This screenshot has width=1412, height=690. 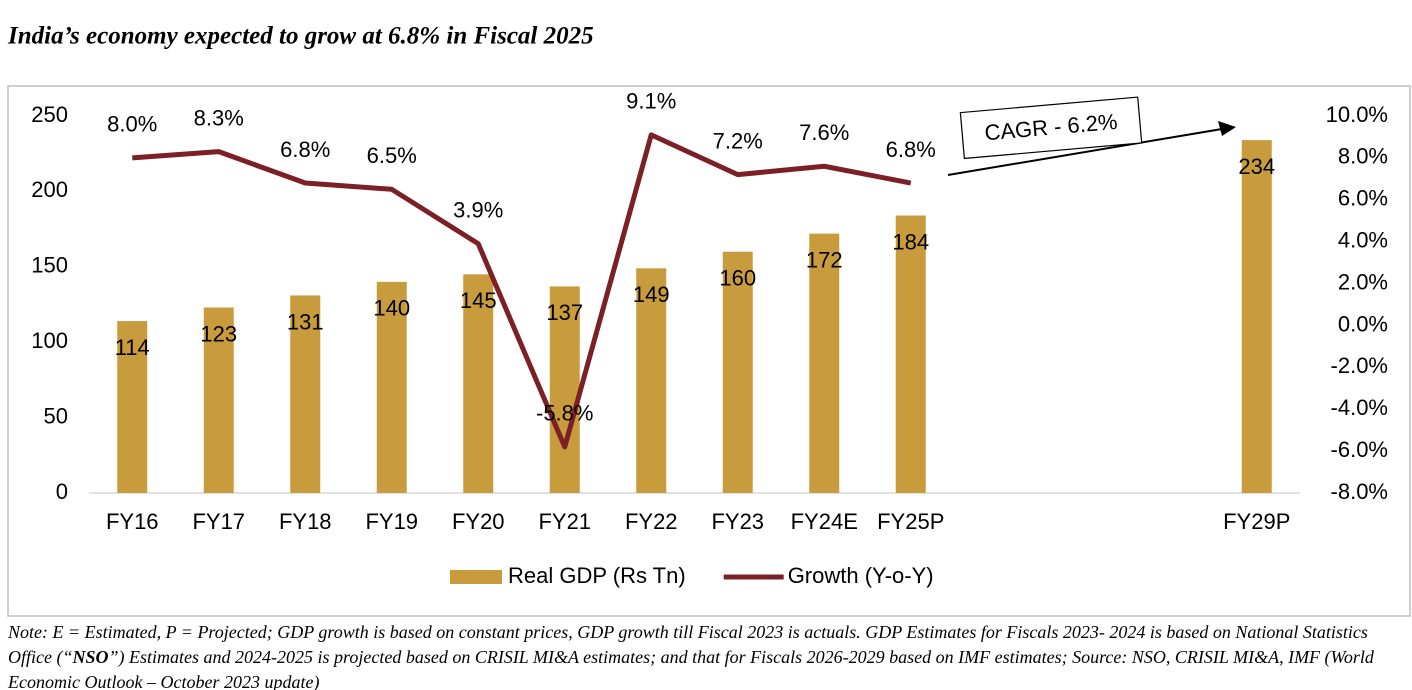 I want to click on bar-label: 131, so click(x=305, y=321).